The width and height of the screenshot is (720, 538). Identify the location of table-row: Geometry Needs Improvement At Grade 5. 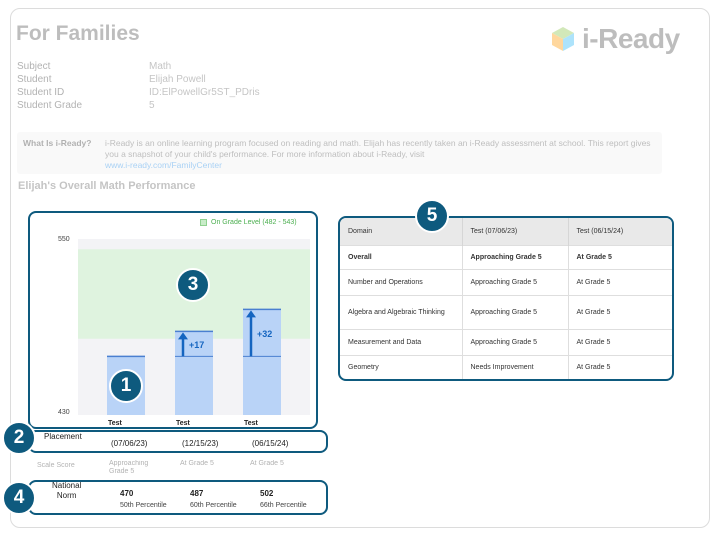
(506, 366).